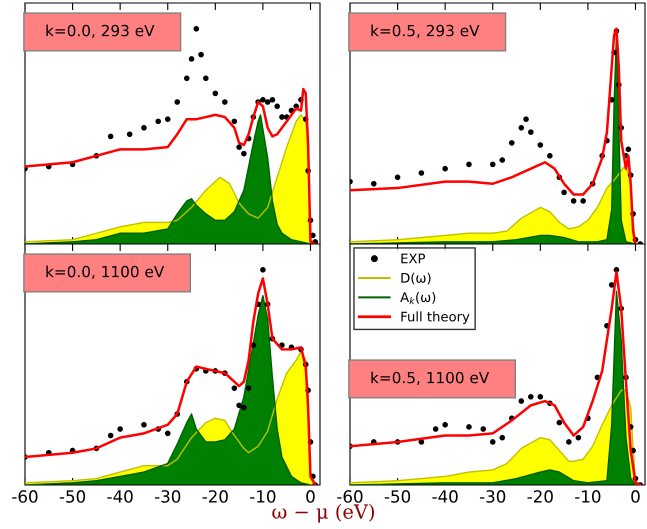  Describe the element at coordinates (418, 298) in the screenshot. I see `legend-label: A$_{k}$(ω)` at that location.